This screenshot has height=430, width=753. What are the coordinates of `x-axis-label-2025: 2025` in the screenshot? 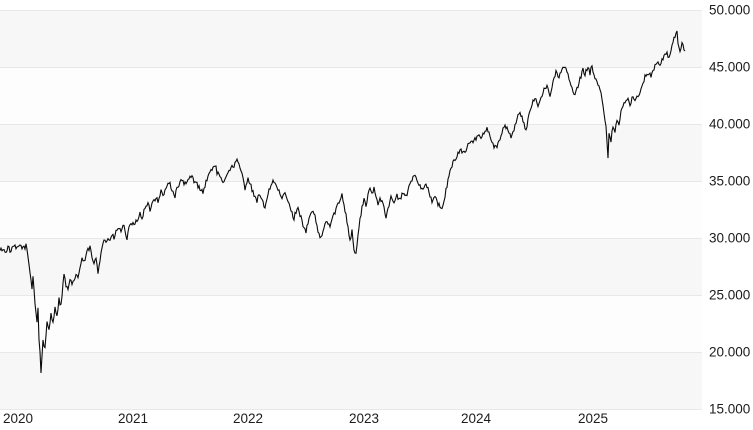 It's located at (593, 418).